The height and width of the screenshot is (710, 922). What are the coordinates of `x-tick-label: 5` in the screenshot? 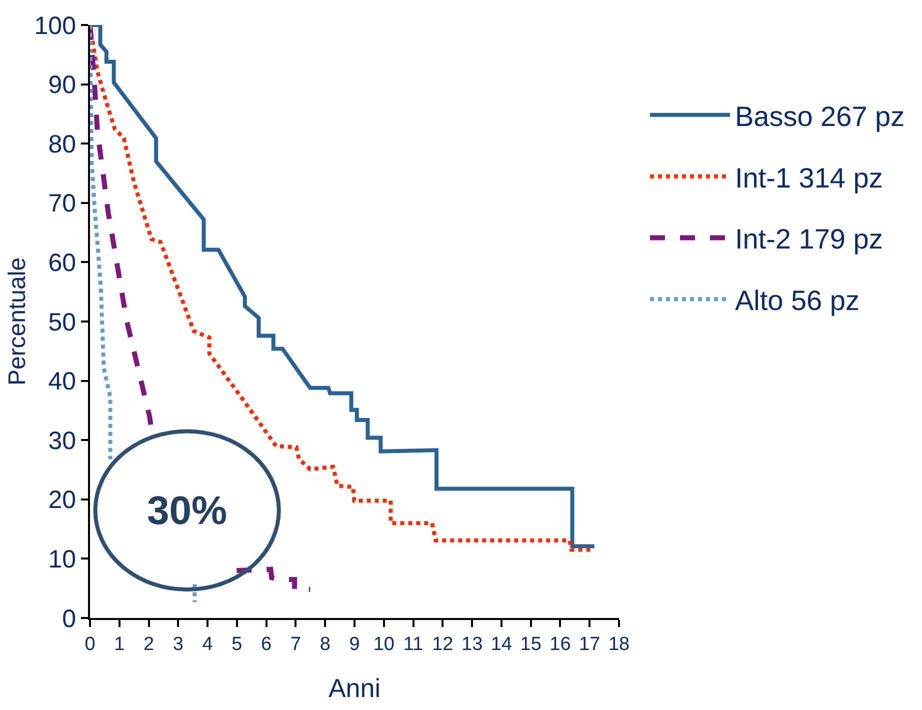 It's located at (237, 644).